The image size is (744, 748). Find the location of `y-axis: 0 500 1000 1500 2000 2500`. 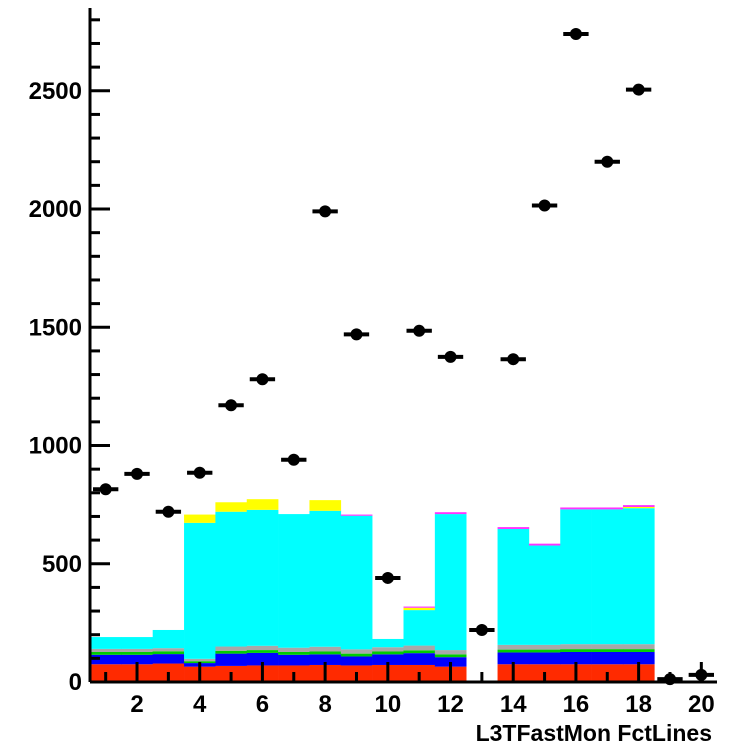

y-axis: 0 500 1000 1500 2000 2500 is located at coordinates (69, 357).